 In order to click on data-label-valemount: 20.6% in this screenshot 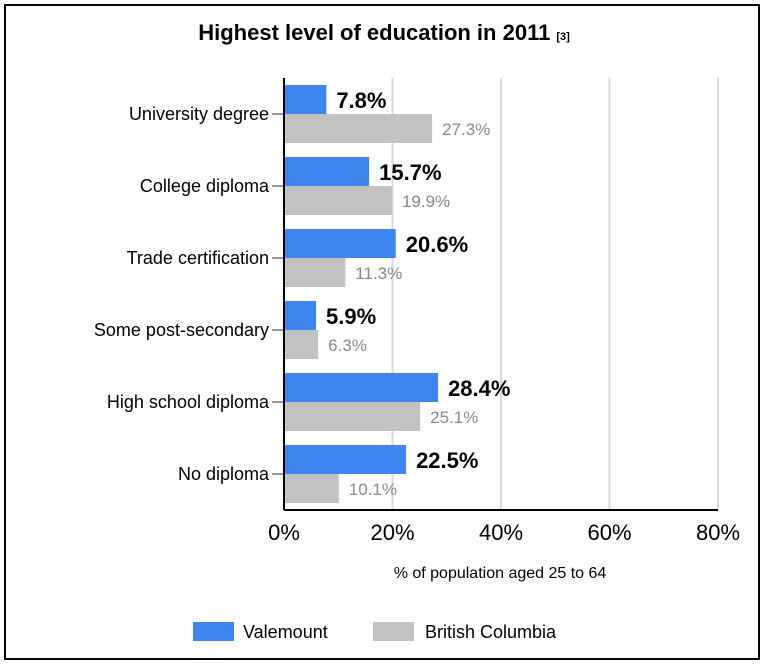, I will do `click(437, 244)`.